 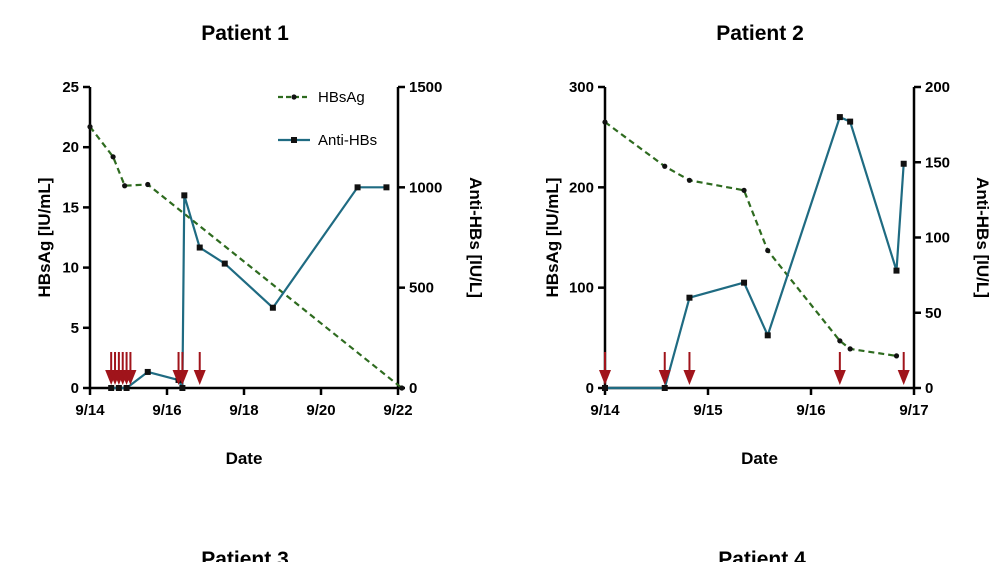 What do you see at coordinates (913, 410) in the screenshot?
I see `x-tick-label: 9/17` at bounding box center [913, 410].